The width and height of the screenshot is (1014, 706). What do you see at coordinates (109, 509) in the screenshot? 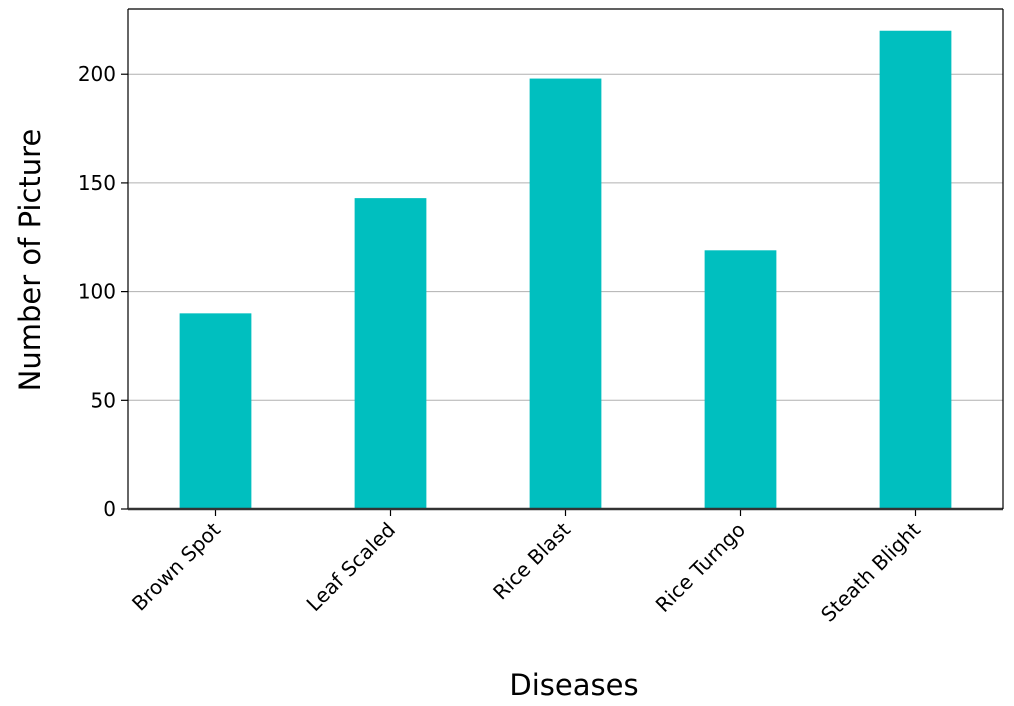
I see `y-tick-label: 0` at bounding box center [109, 509].